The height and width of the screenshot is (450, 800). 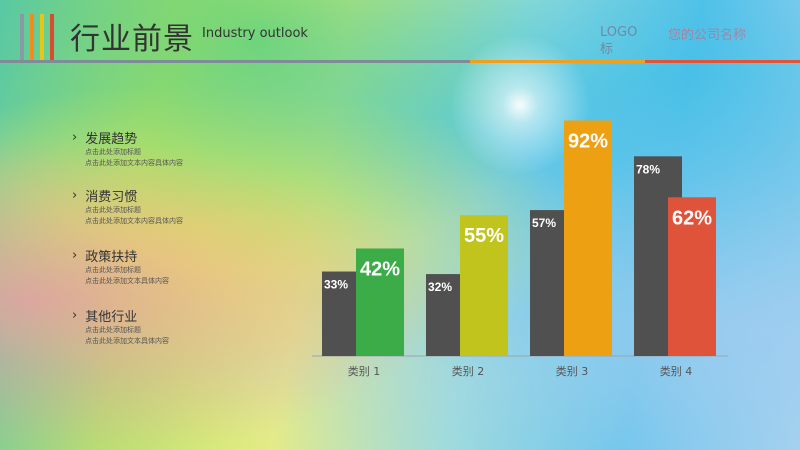 What do you see at coordinates (572, 371) in the screenshot?
I see `category-label: 类别 3` at bounding box center [572, 371].